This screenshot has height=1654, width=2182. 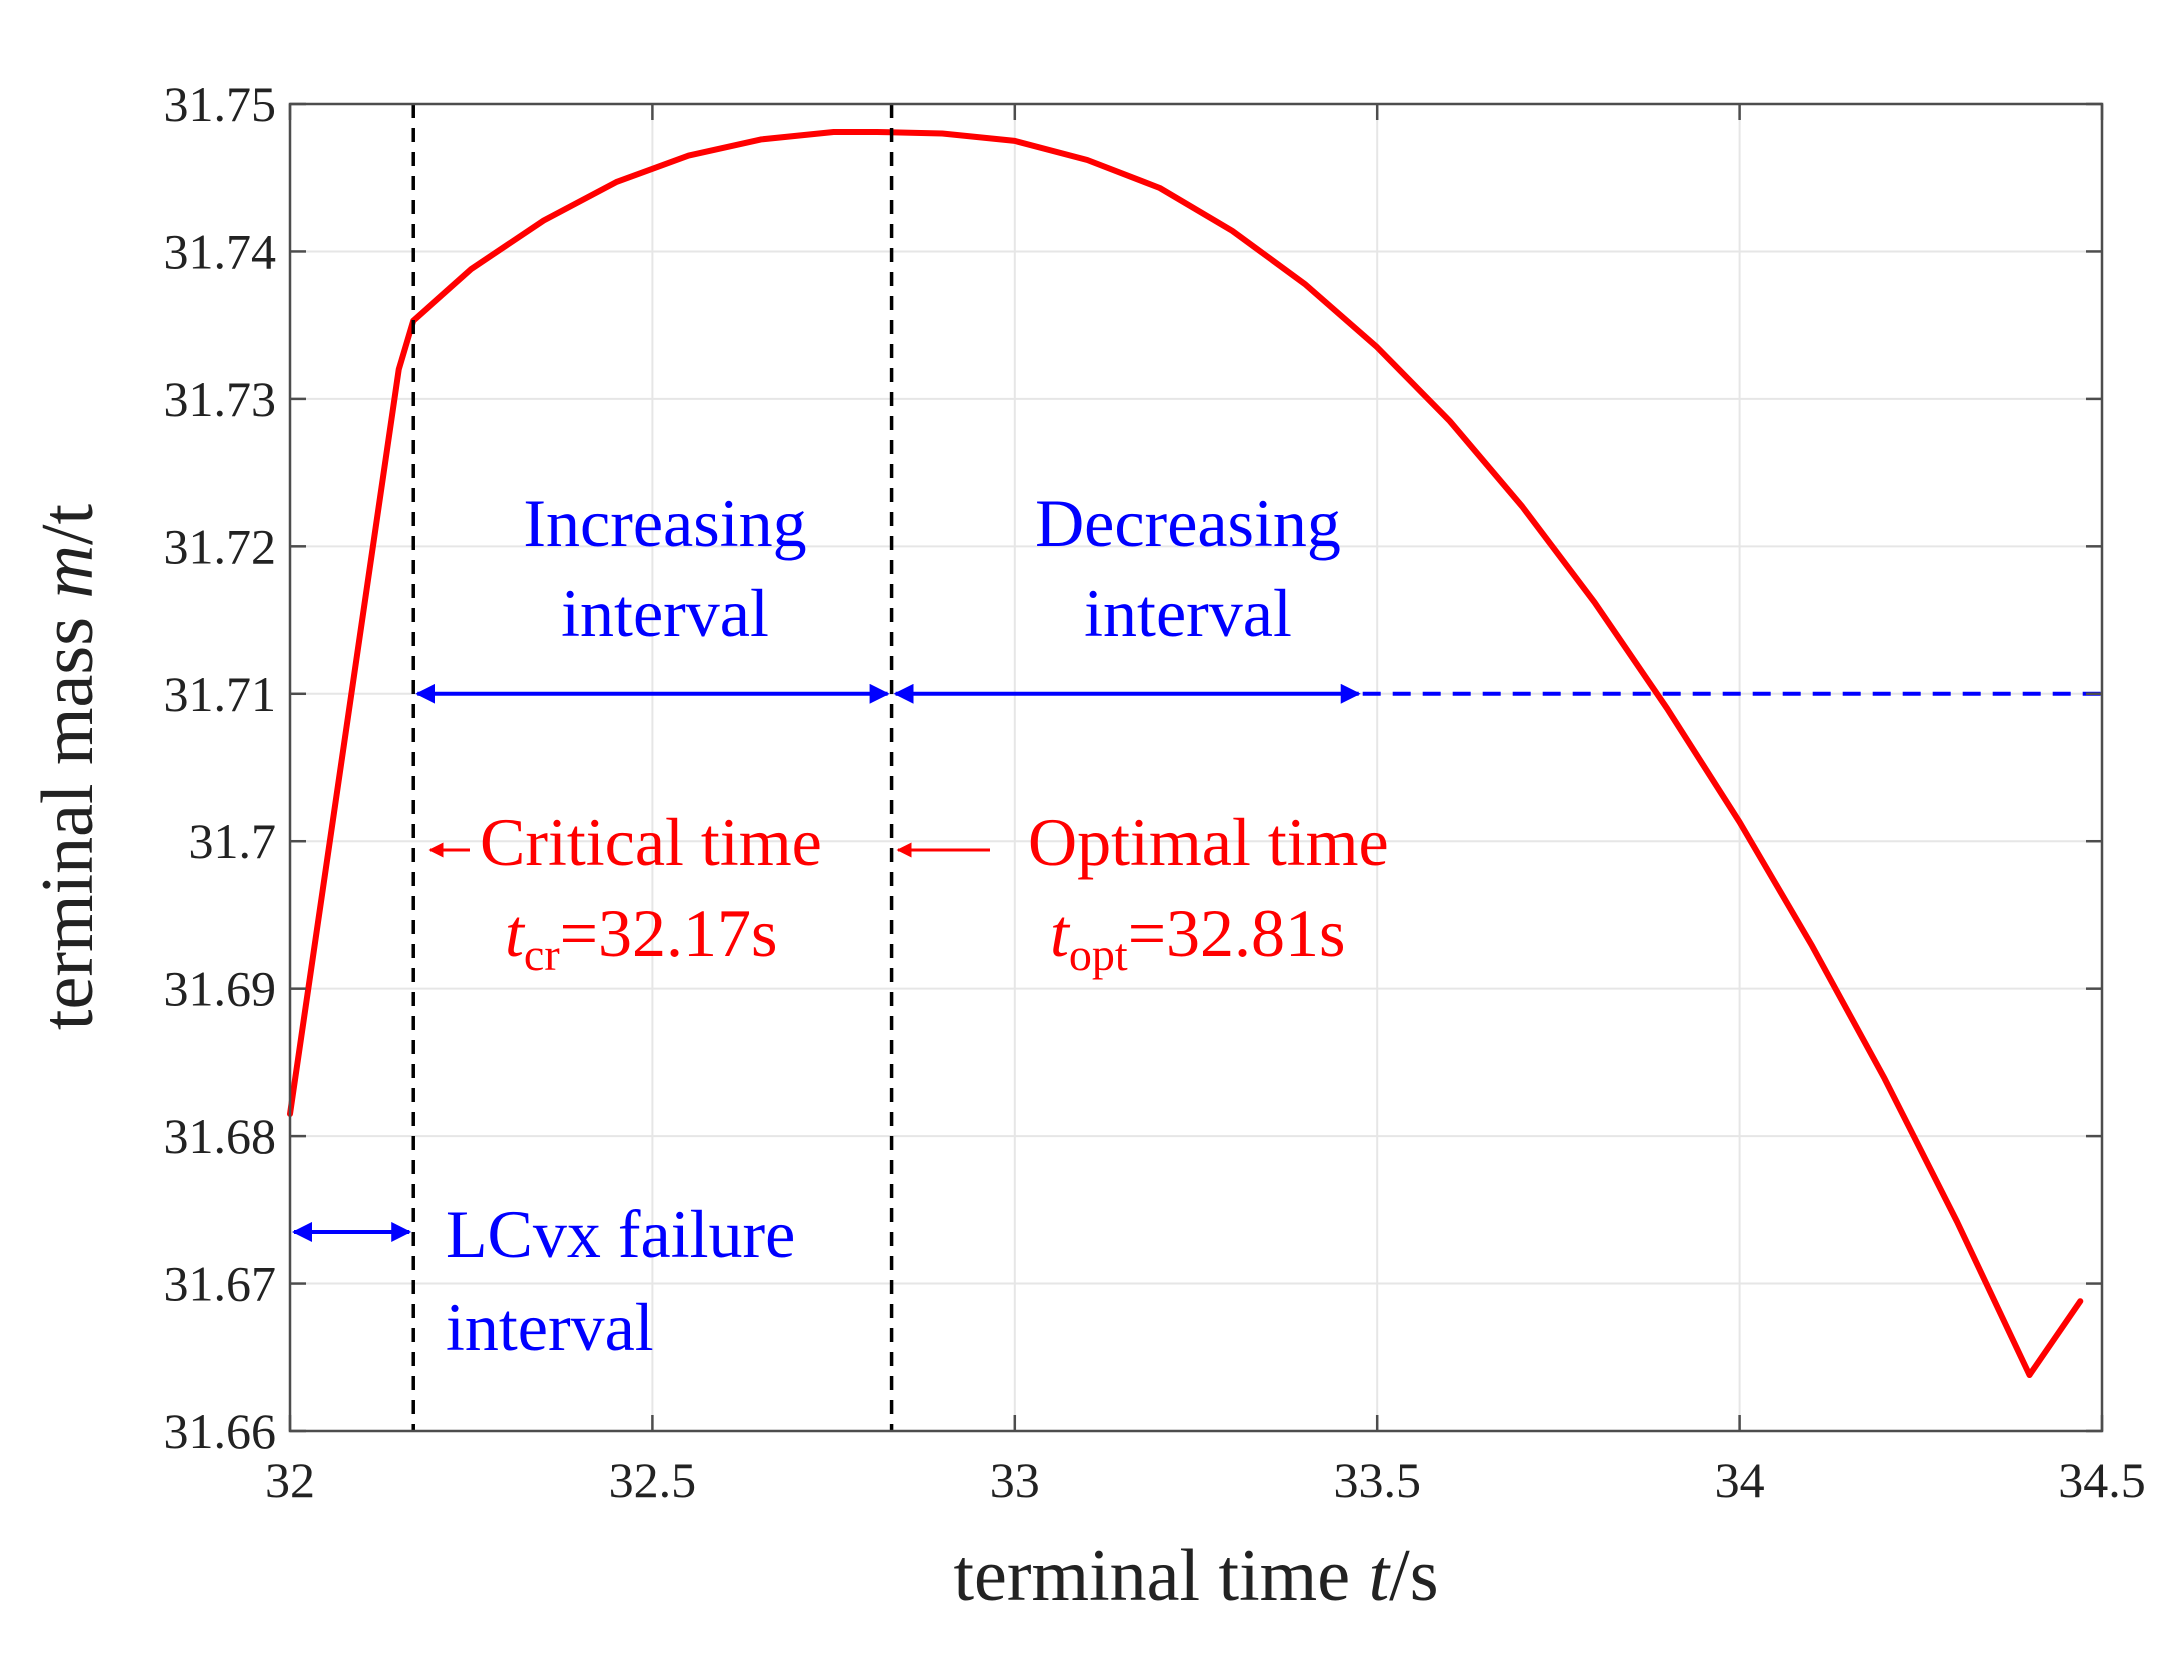 What do you see at coordinates (1195, 1576) in the screenshot?
I see `x-axis-title: terminal time t/s` at bounding box center [1195, 1576].